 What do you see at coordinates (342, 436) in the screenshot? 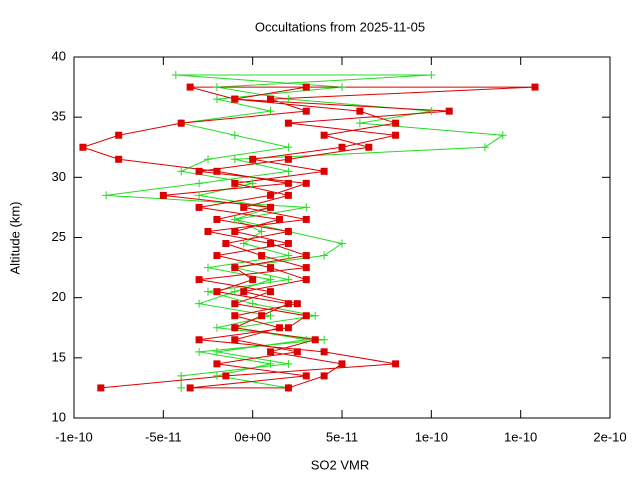
I see `x-tick-label: 5e-11` at bounding box center [342, 436].